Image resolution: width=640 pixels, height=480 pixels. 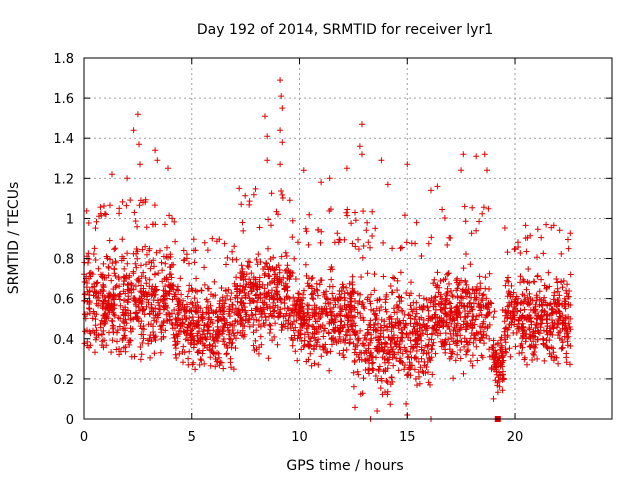 What do you see at coordinates (63, 340) in the screenshot?
I see `y-tick-label: 0.4` at bounding box center [63, 340].